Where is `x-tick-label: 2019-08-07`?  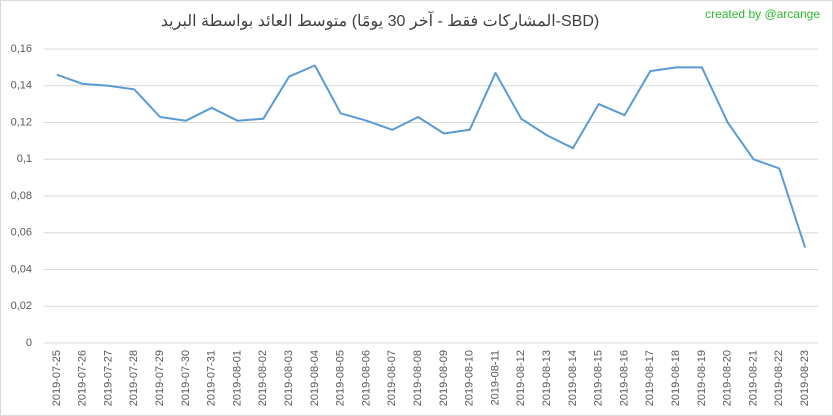 x-tick-label: 2019-08-07 is located at coordinates (392, 378).